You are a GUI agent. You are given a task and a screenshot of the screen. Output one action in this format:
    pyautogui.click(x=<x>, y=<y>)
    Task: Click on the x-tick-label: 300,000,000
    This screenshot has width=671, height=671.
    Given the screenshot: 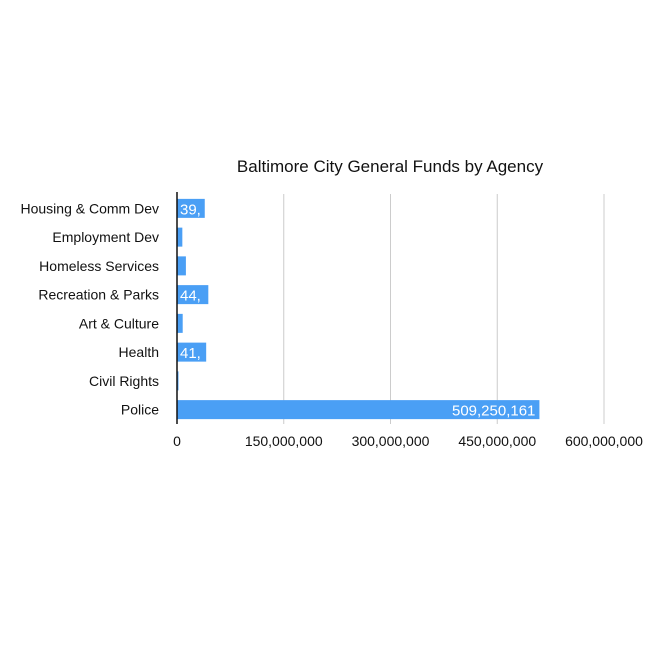 What is the action you would take?
    pyautogui.click(x=391, y=441)
    